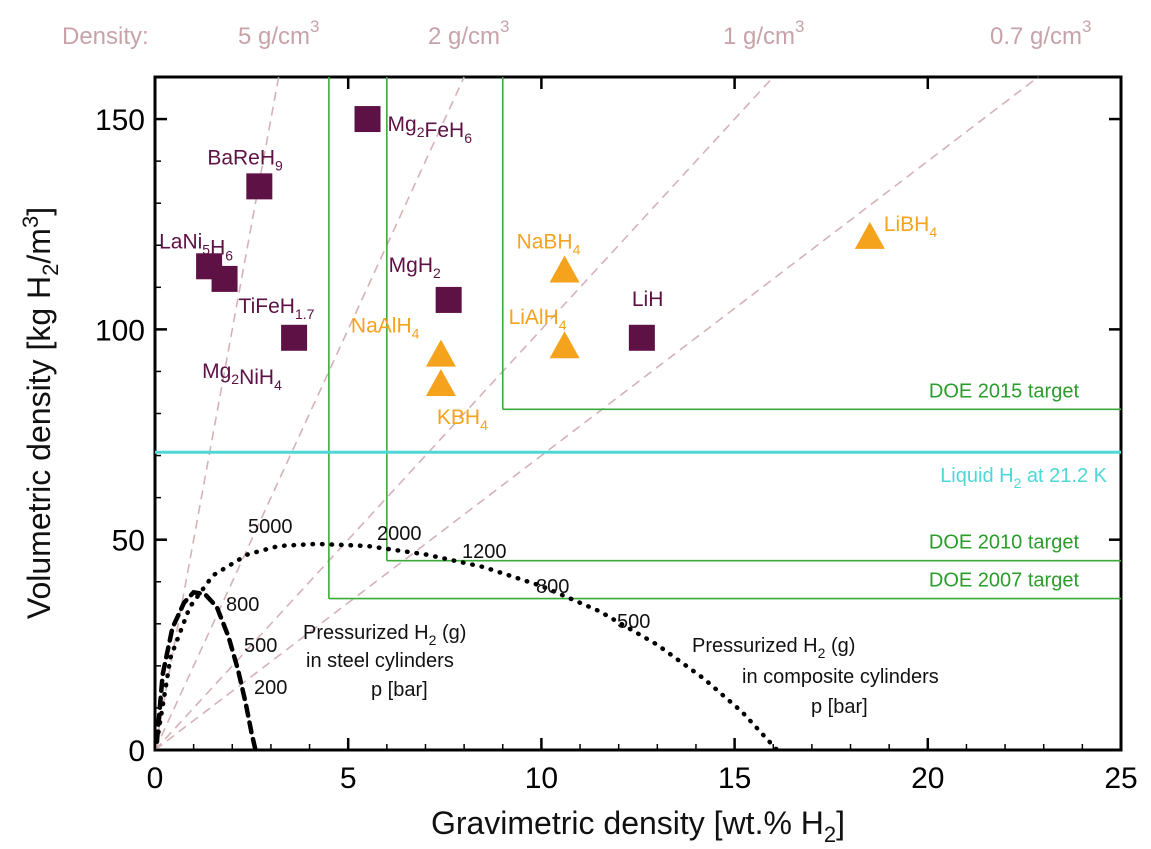 The image size is (1151, 849). I want to click on complex-hydride-label-3: LiAlH4, so click(538, 319).